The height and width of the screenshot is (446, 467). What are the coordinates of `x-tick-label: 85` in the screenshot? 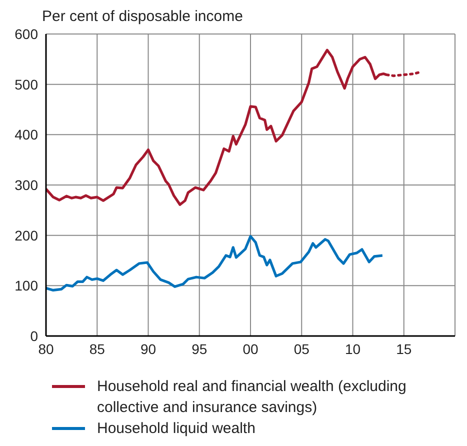 It's located at (97, 348).